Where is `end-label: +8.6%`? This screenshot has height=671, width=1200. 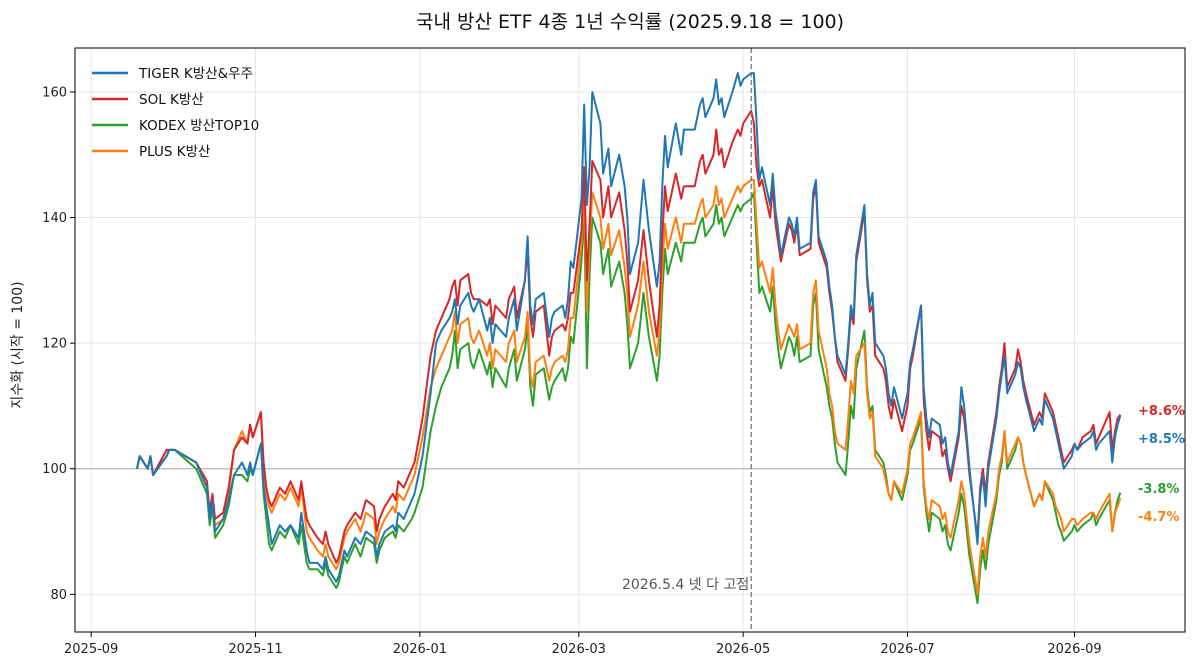 end-label: +8.6% is located at coordinates (1161, 411).